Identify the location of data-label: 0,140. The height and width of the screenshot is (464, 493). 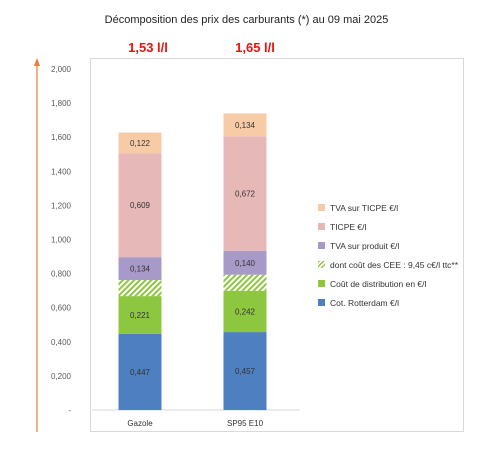
(245, 263).